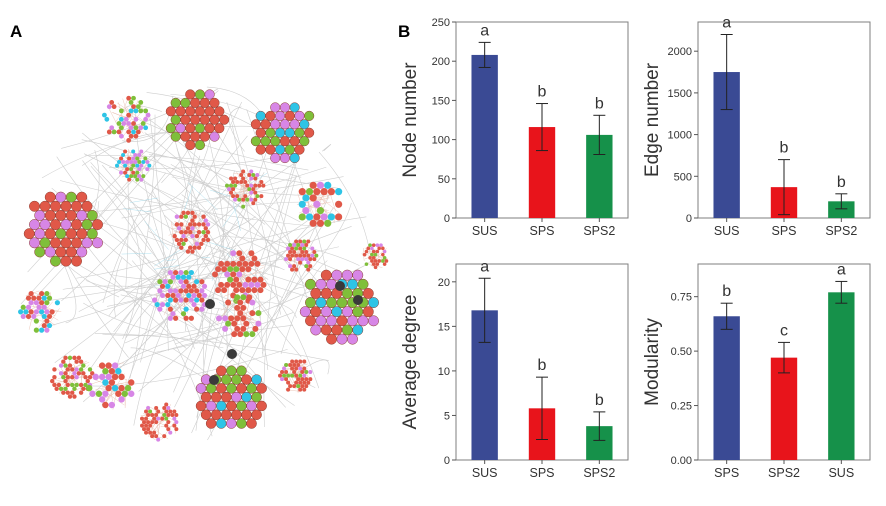 The image size is (886, 506). I want to click on significance-letter: b, so click(599, 400).